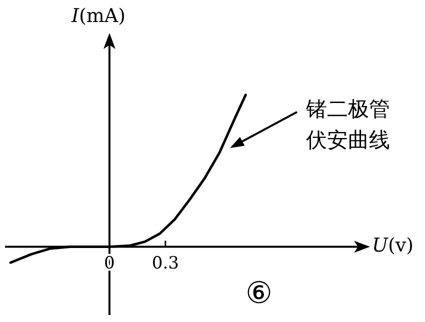 Image resolution: width=425 pixels, height=322 pixels. I want to click on x-tick-label: 0.3, so click(165, 264).